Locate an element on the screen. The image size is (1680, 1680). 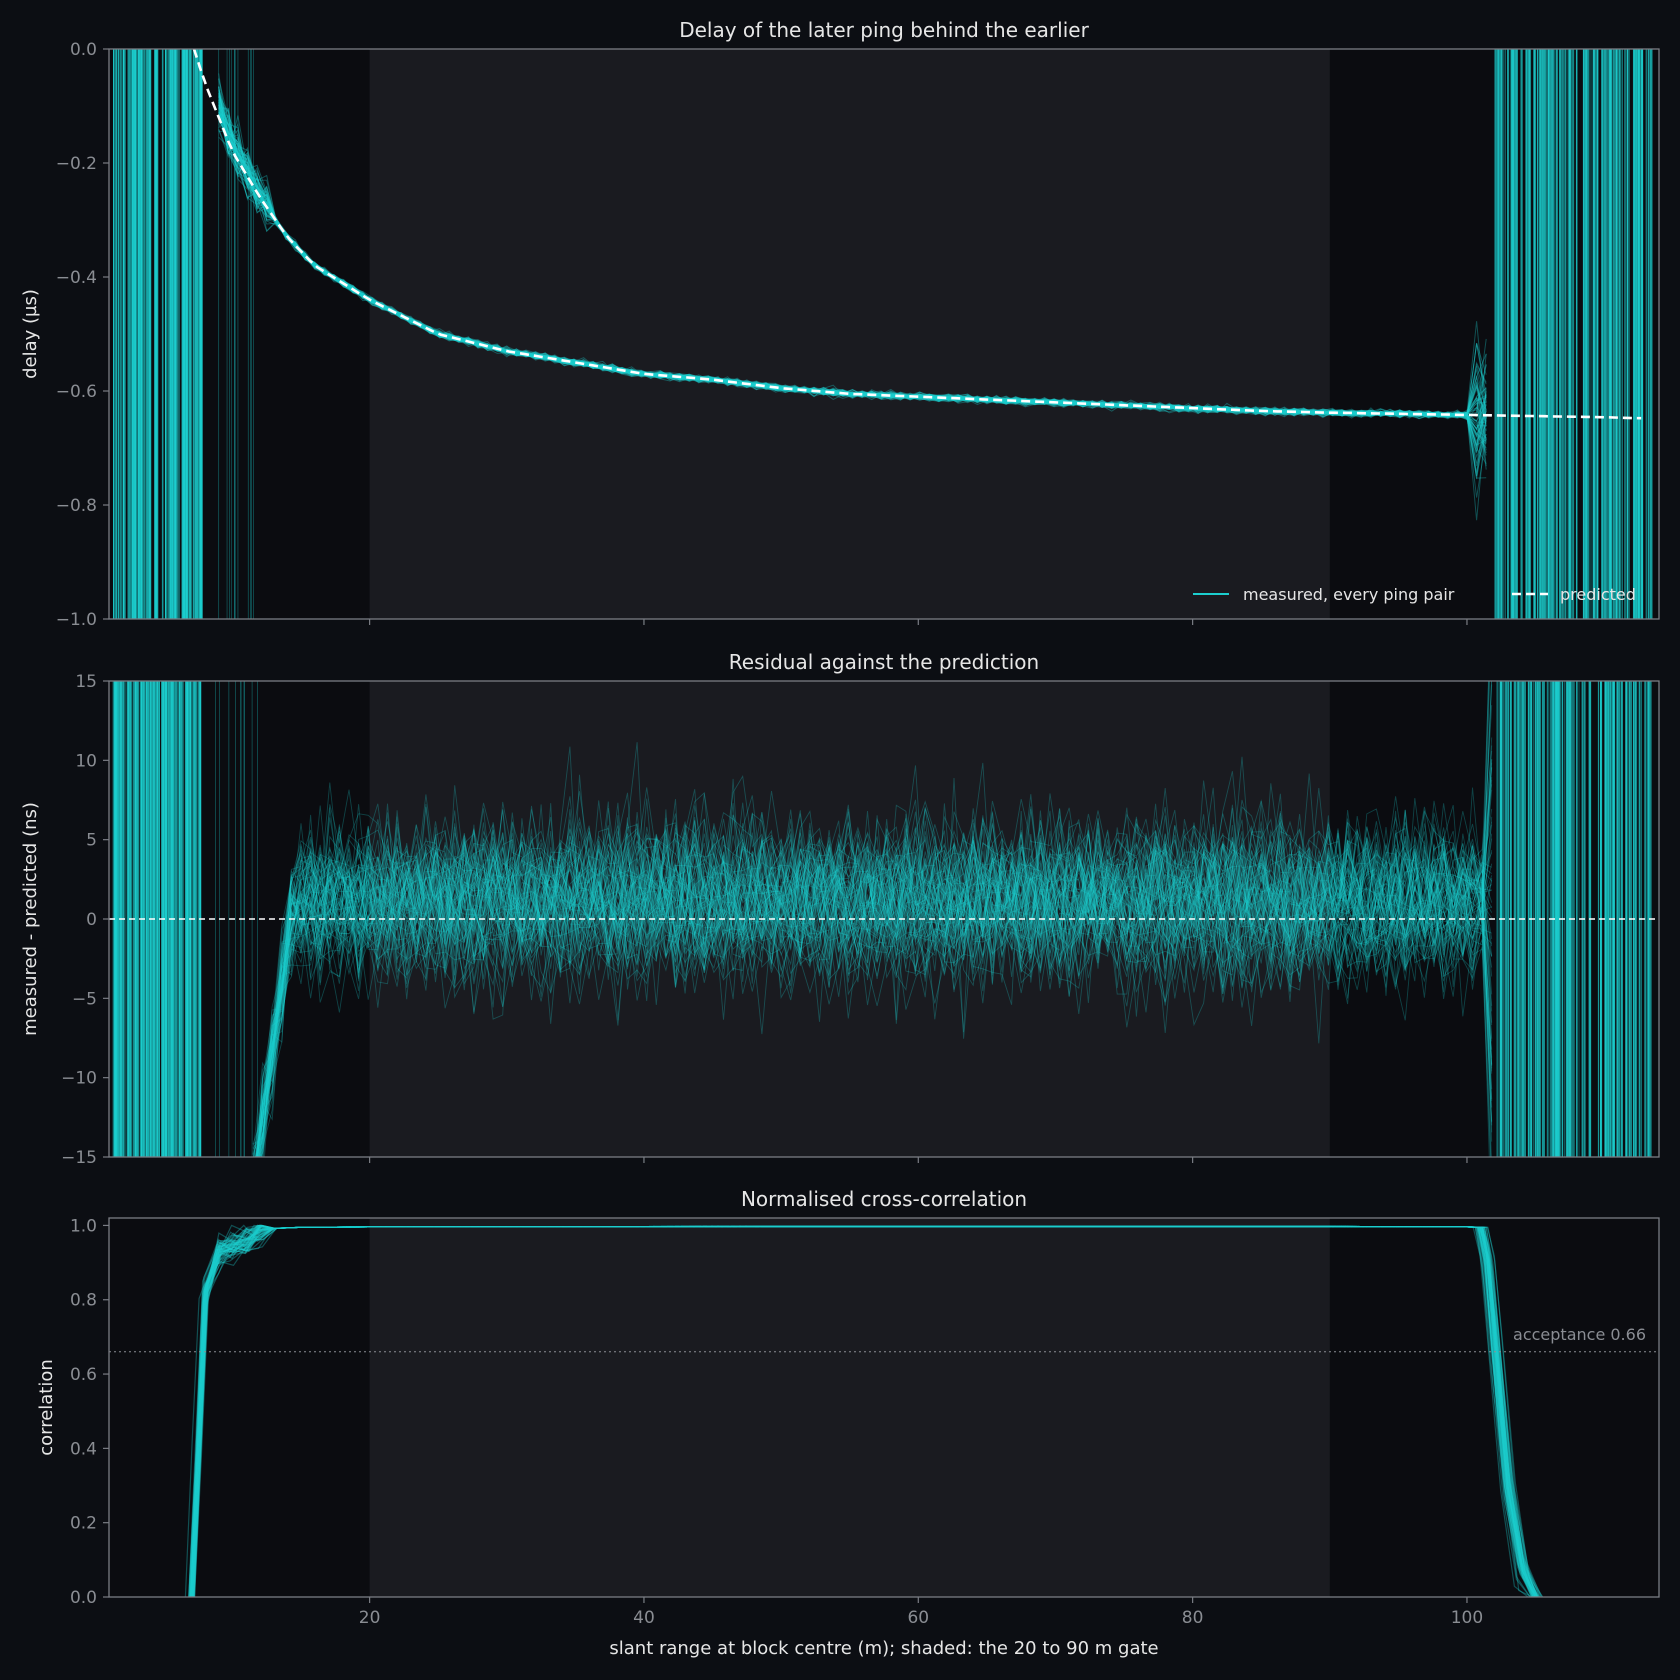
y-tick-label: −0.6 is located at coordinates (76, 392).